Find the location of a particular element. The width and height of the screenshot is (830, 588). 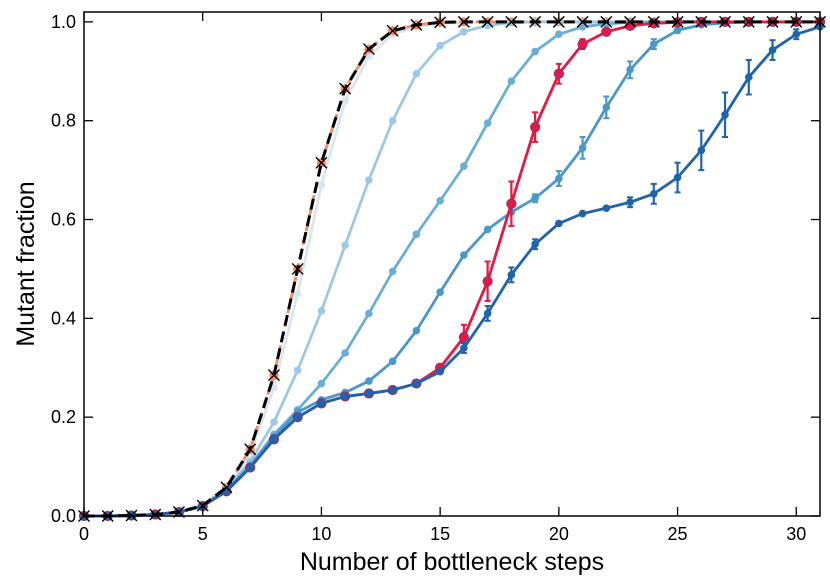

y-axis-label: Mutant fraction is located at coordinates (26, 263).